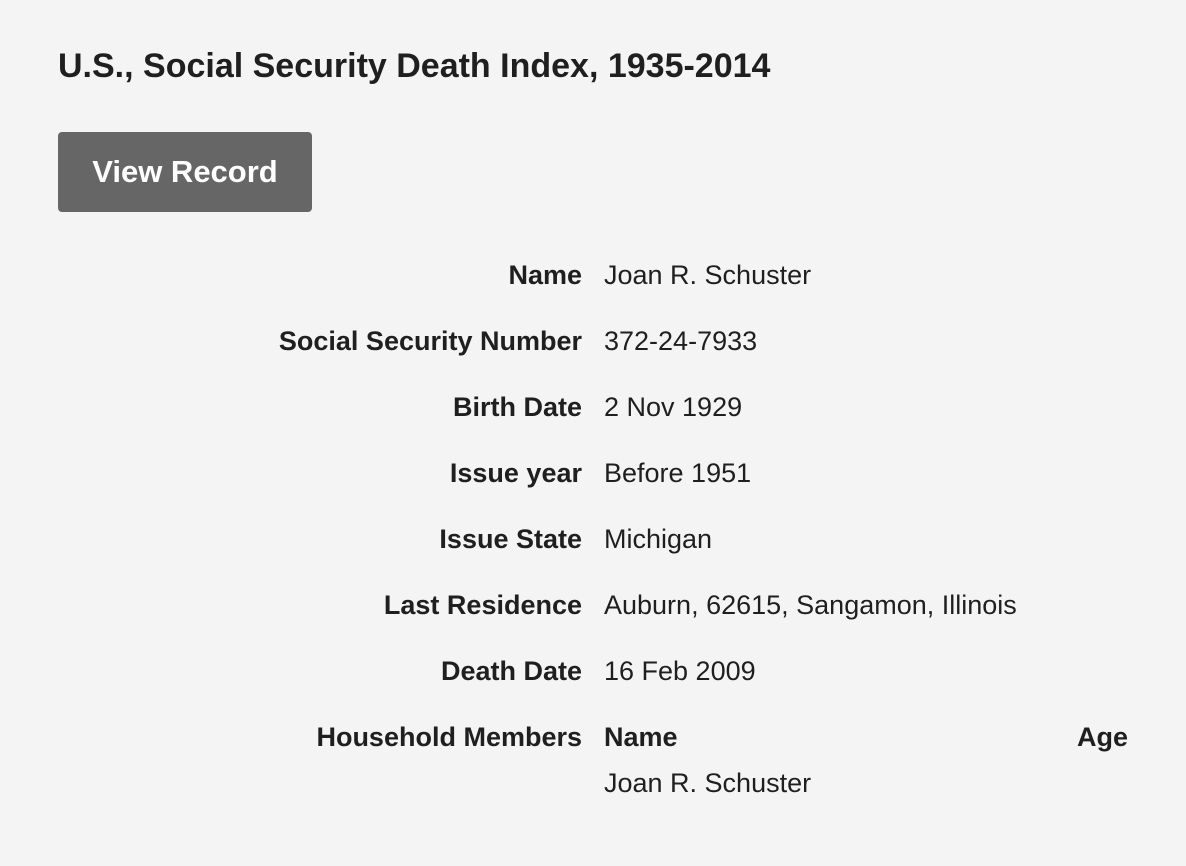  I want to click on household-cell: Joan R. Schuster, so click(708, 783).